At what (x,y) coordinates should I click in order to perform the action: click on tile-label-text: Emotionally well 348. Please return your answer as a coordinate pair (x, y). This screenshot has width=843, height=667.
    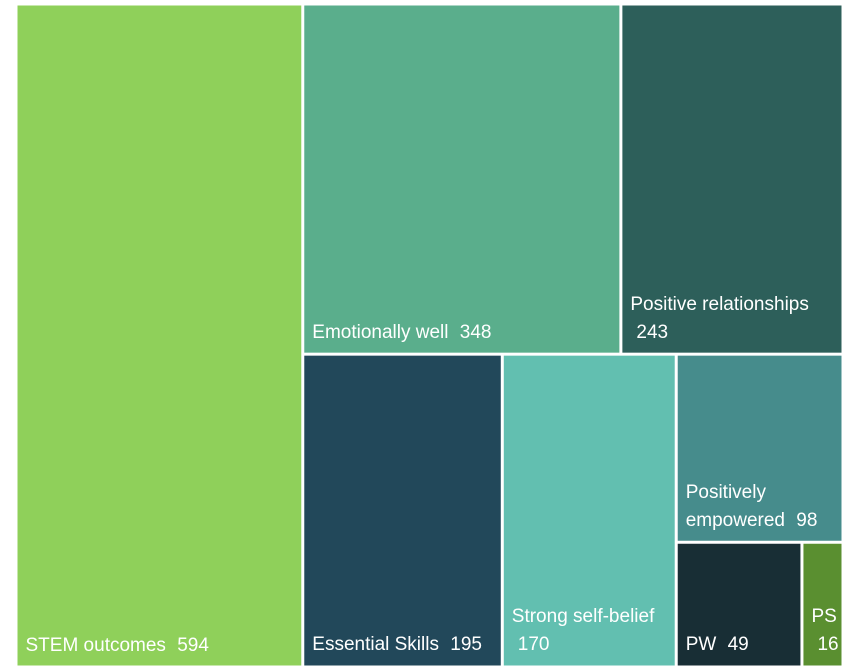
    Looking at the image, I should click on (401, 333).